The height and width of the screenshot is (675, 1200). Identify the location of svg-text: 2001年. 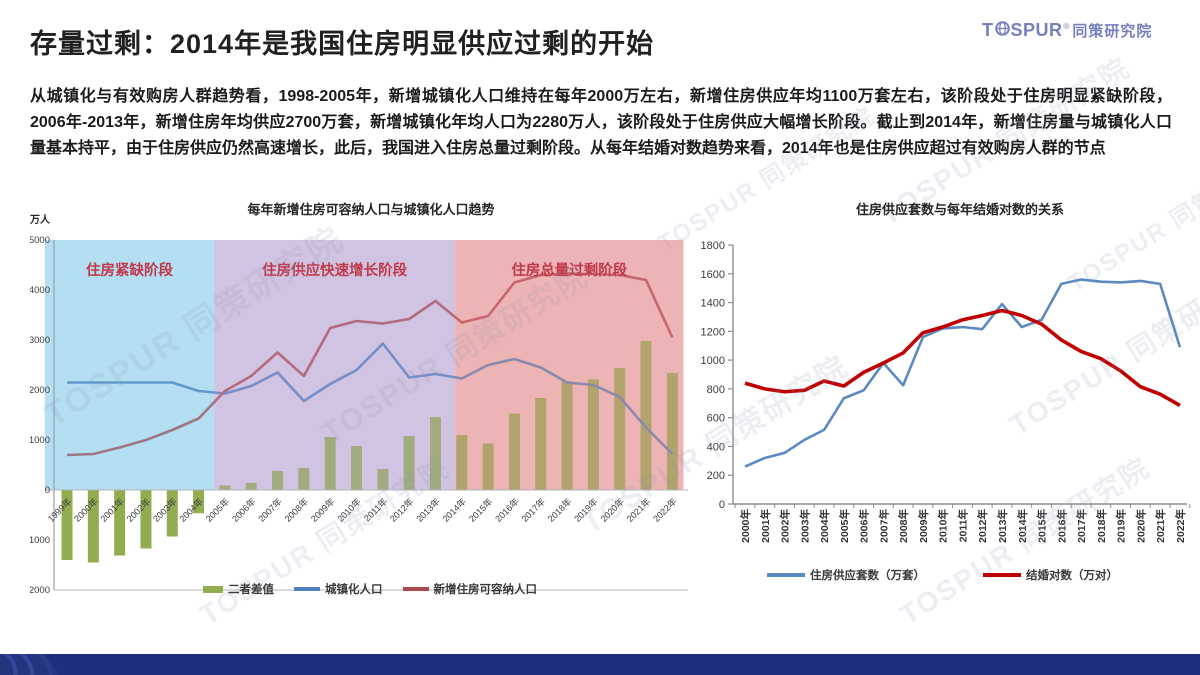
(765, 526).